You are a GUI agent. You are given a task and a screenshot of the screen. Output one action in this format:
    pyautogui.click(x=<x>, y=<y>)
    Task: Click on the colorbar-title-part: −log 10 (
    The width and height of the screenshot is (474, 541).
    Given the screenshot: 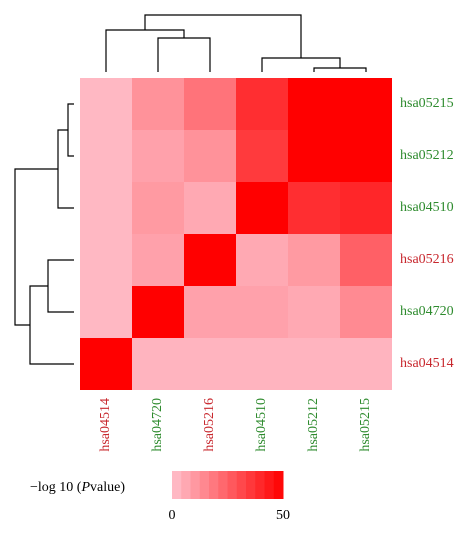 What is the action you would take?
    pyautogui.click(x=56, y=487)
    